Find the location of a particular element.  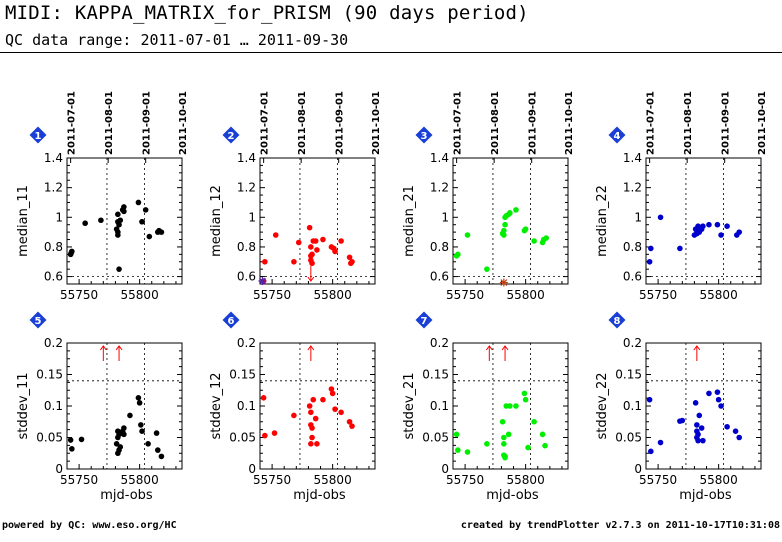

panel-number: 1 is located at coordinates (38, 136).